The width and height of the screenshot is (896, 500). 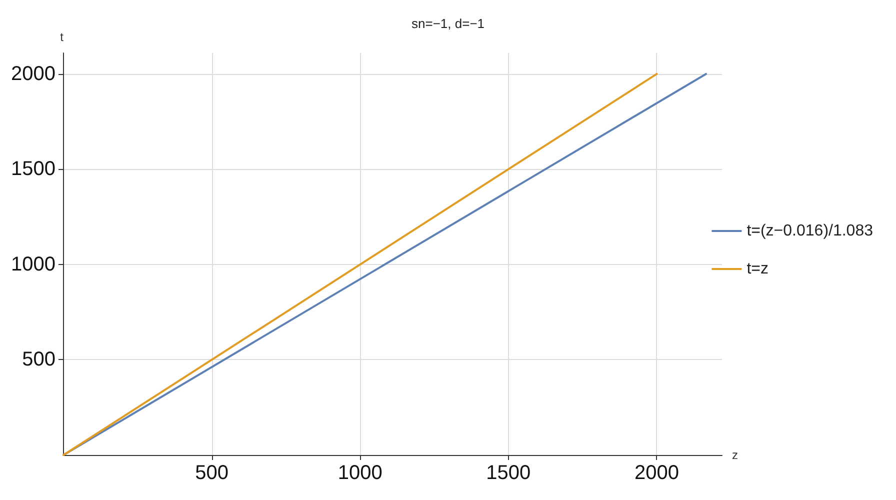 I want to click on y-axis-title: t, so click(x=62, y=37).